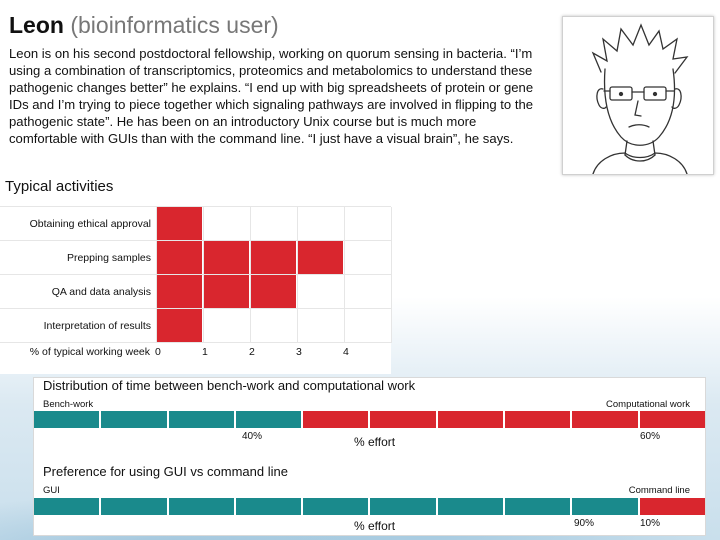 This screenshot has height=540, width=720. What do you see at coordinates (174, 25) in the screenshot?
I see `persona-role: (bioinformatics user)` at bounding box center [174, 25].